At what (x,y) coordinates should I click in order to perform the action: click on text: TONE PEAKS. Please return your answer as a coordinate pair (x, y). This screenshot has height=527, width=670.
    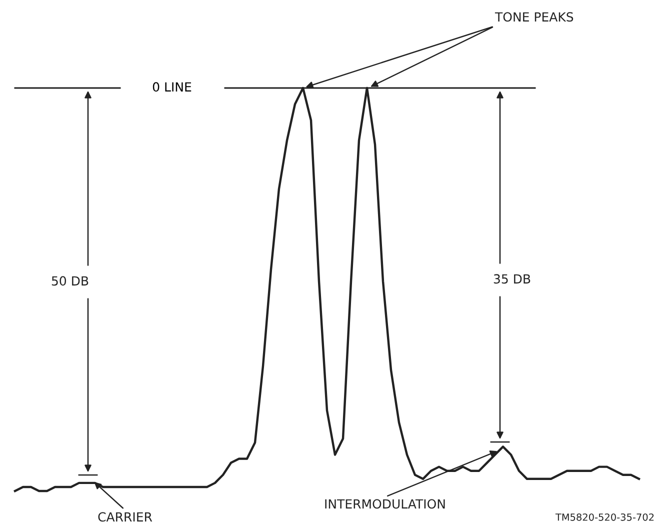
    Looking at the image, I should click on (534, 17).